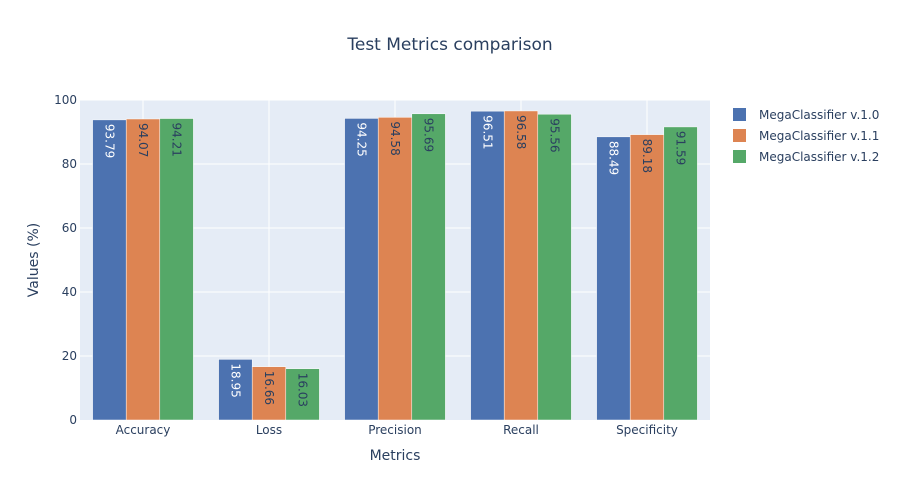 Image resolution: width=900 pixels, height=500 pixels. What do you see at coordinates (143, 430) in the screenshot?
I see `x-tick-label: Accuracy` at bounding box center [143, 430].